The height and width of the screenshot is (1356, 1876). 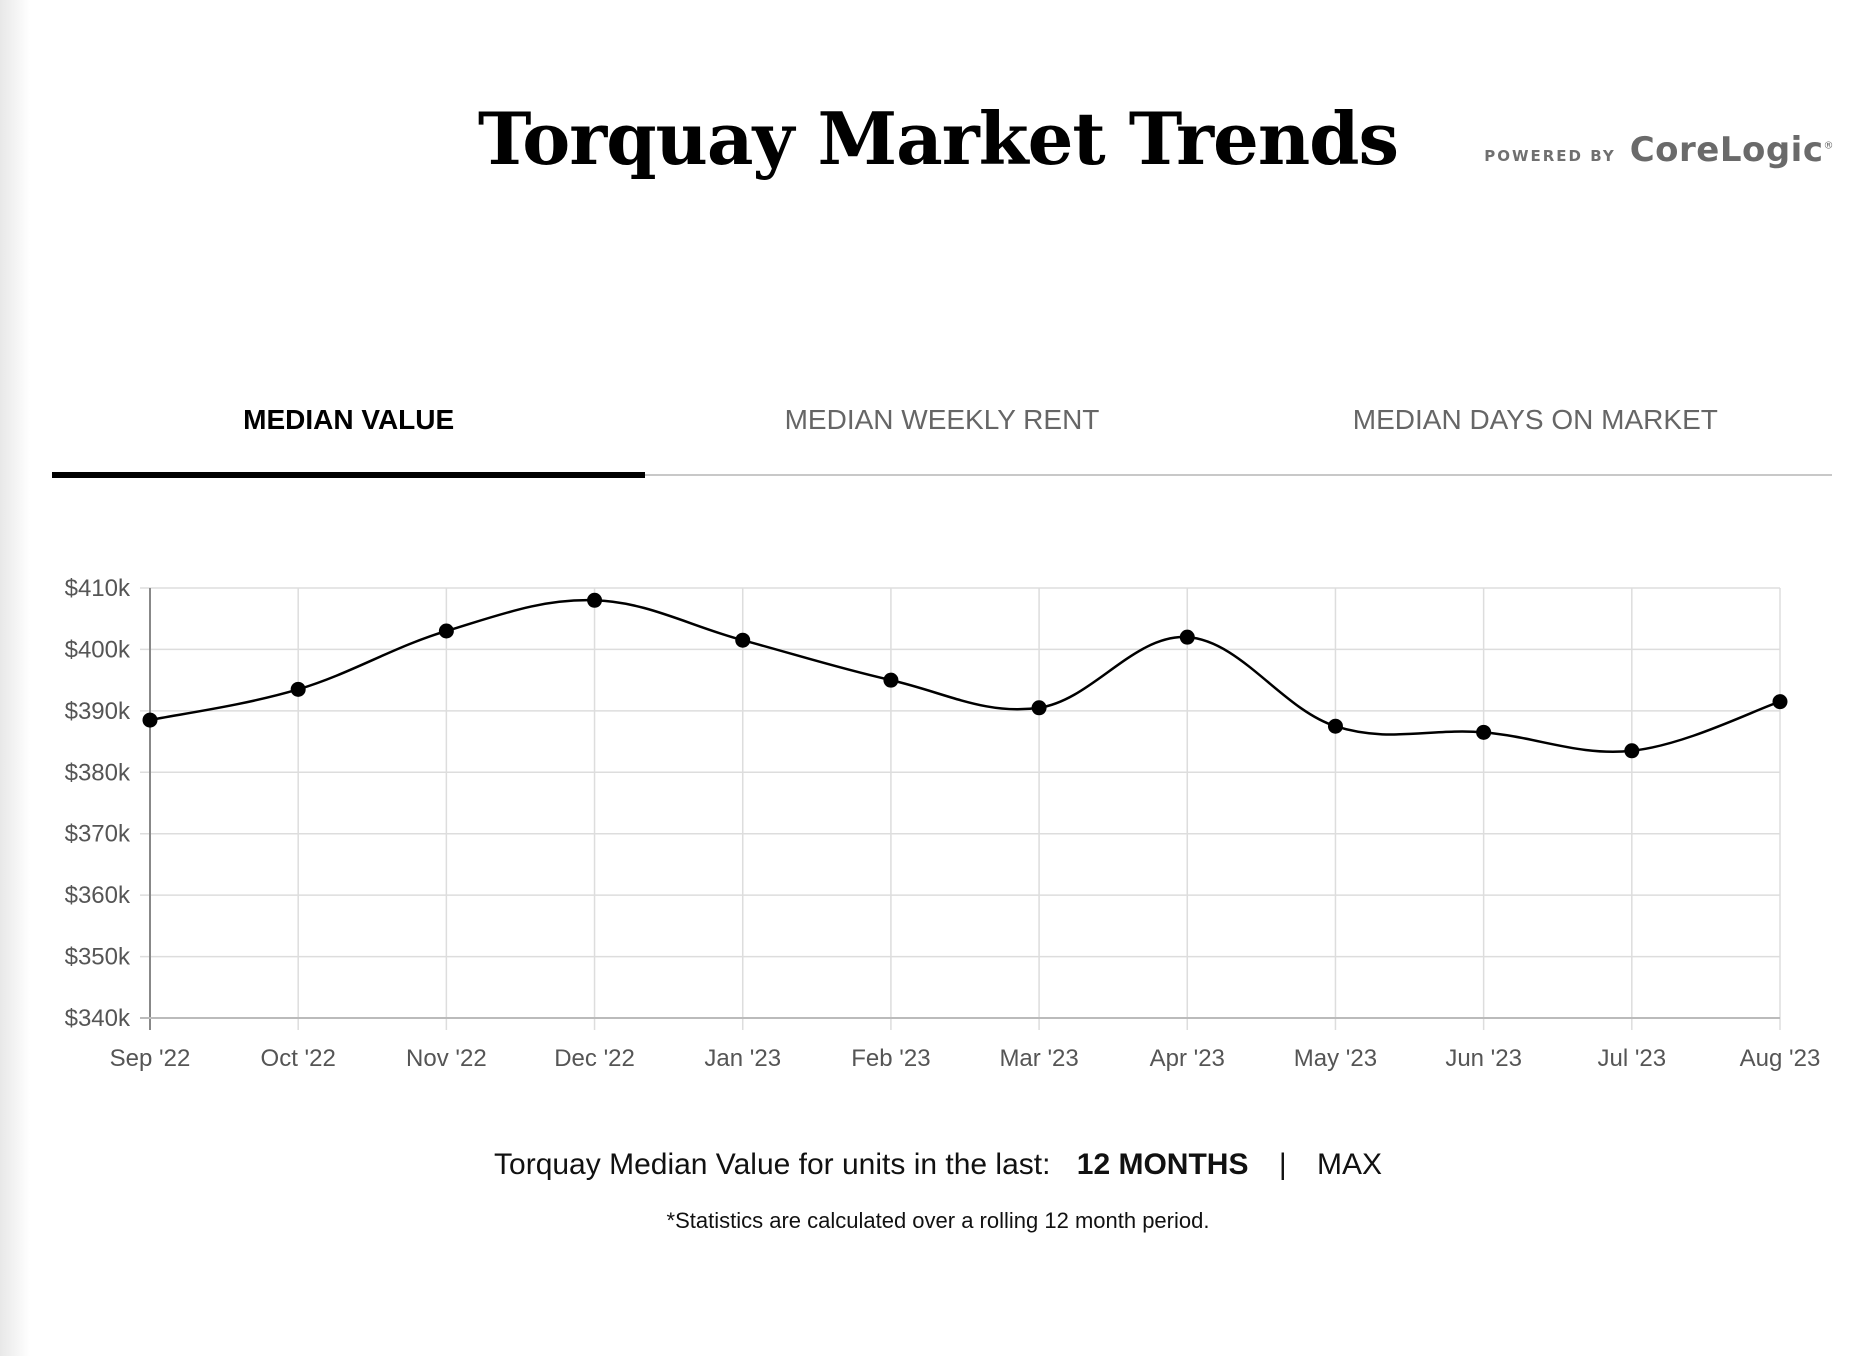 I want to click on y-tick-label: $360k, so click(x=98, y=895).